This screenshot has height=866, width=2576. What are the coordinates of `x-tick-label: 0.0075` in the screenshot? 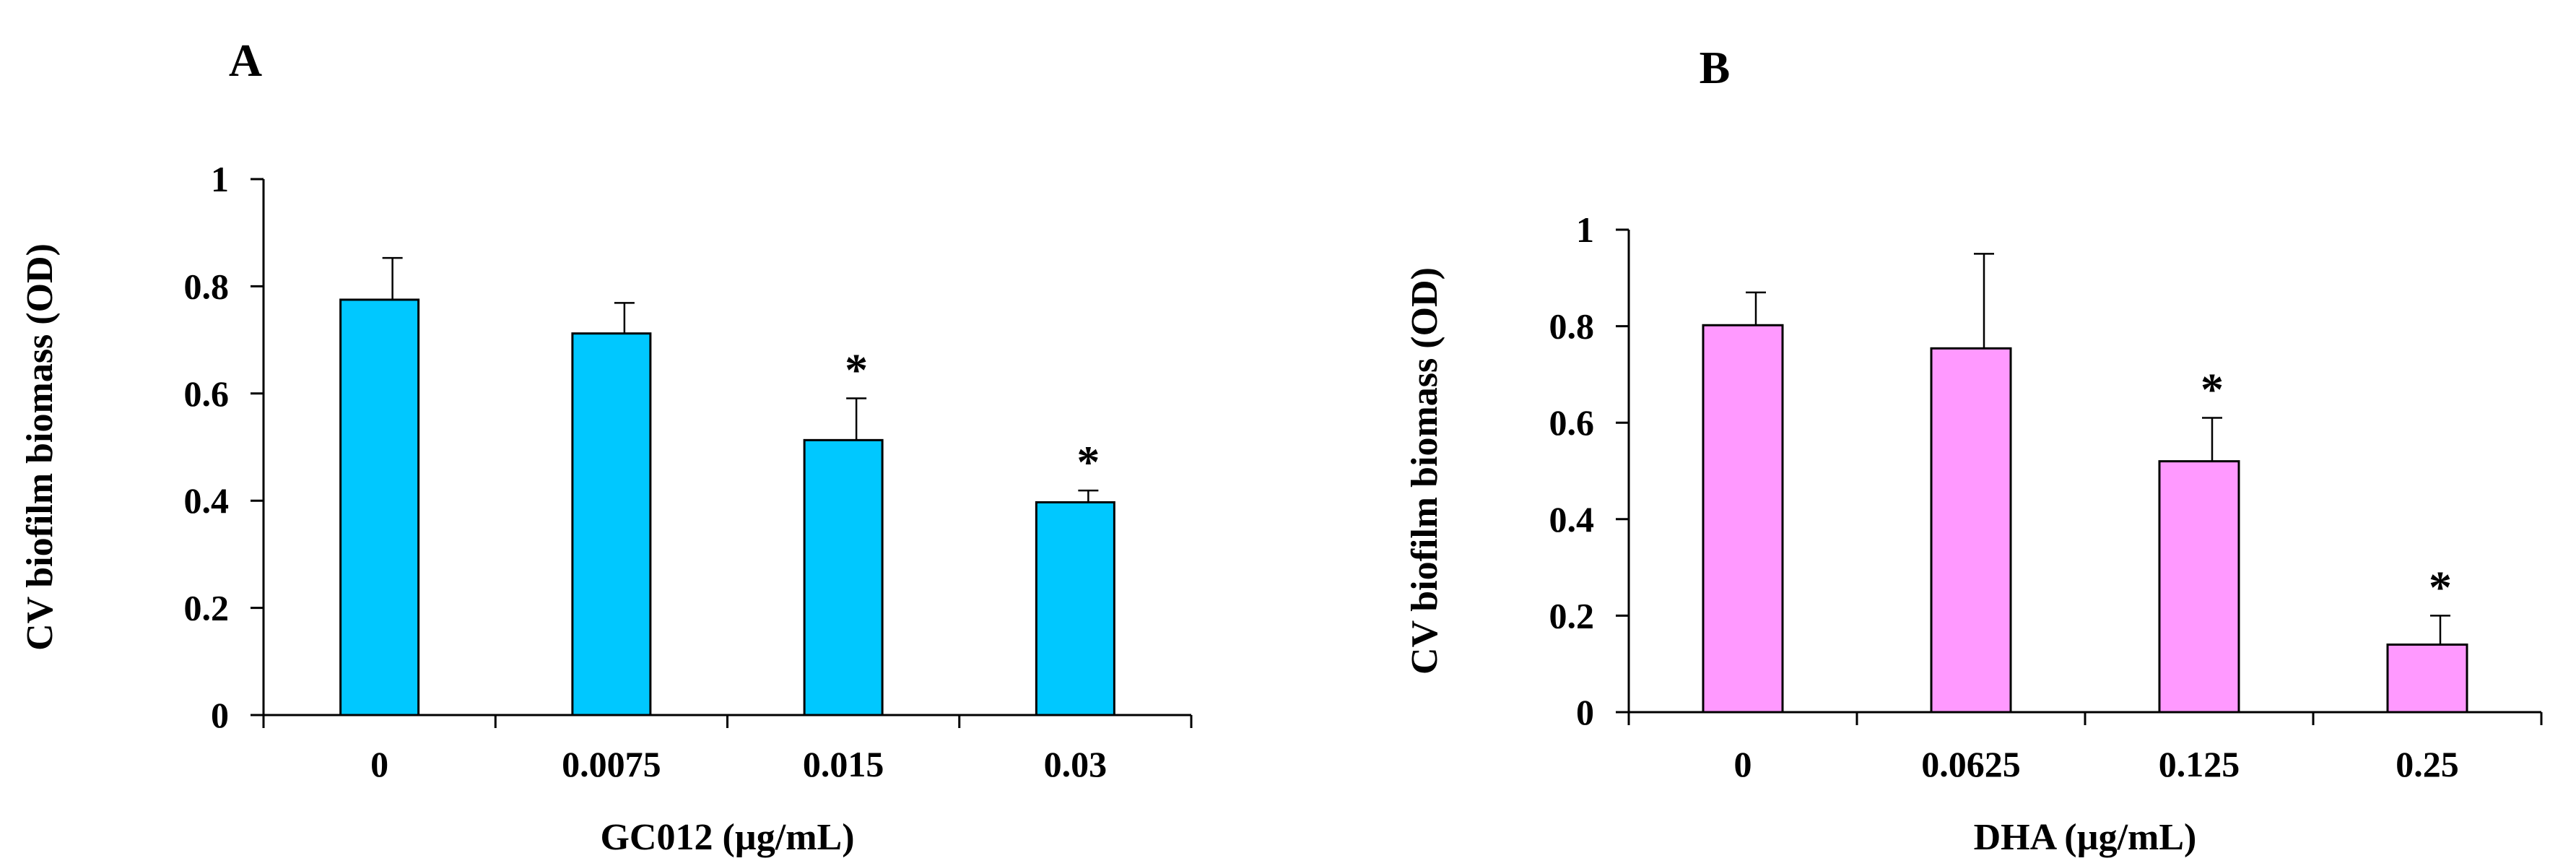 It's located at (611, 764).